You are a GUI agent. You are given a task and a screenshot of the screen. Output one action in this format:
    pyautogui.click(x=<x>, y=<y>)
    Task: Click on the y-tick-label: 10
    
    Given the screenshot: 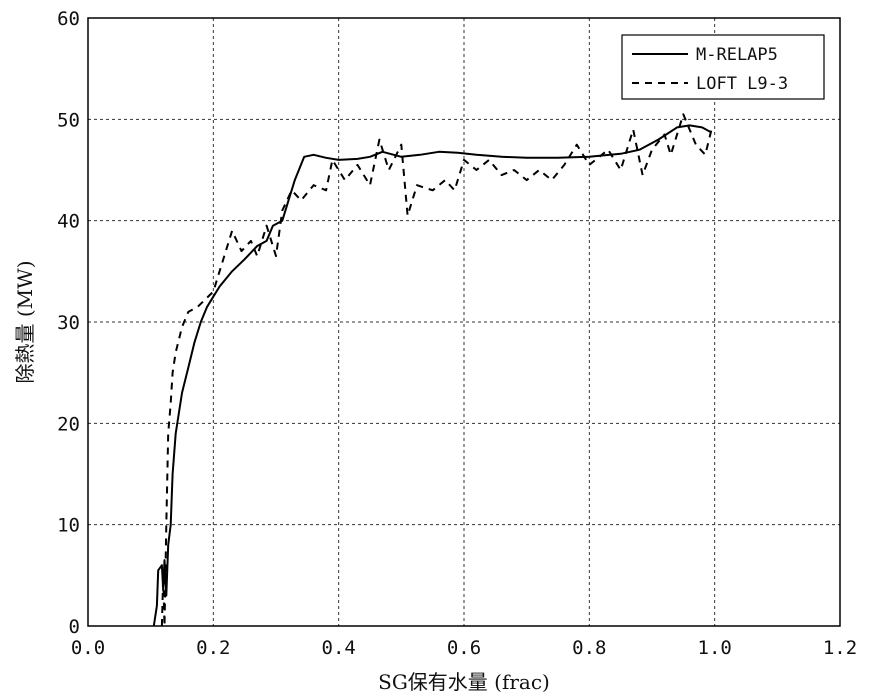 What is the action you would take?
    pyautogui.click(x=68, y=526)
    